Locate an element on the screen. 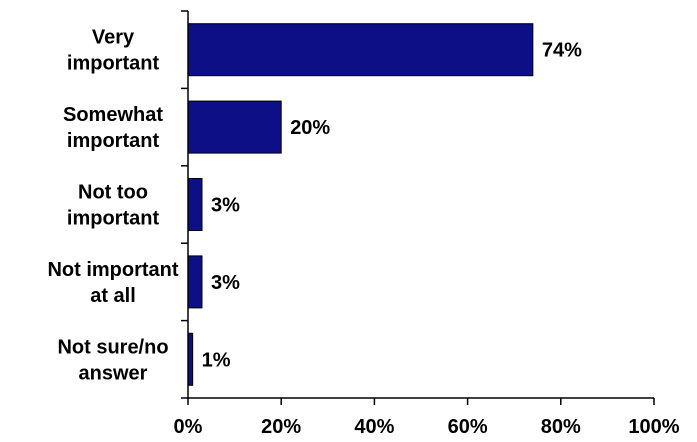 The image size is (697, 442). x-tick-label: 20% is located at coordinates (281, 427).